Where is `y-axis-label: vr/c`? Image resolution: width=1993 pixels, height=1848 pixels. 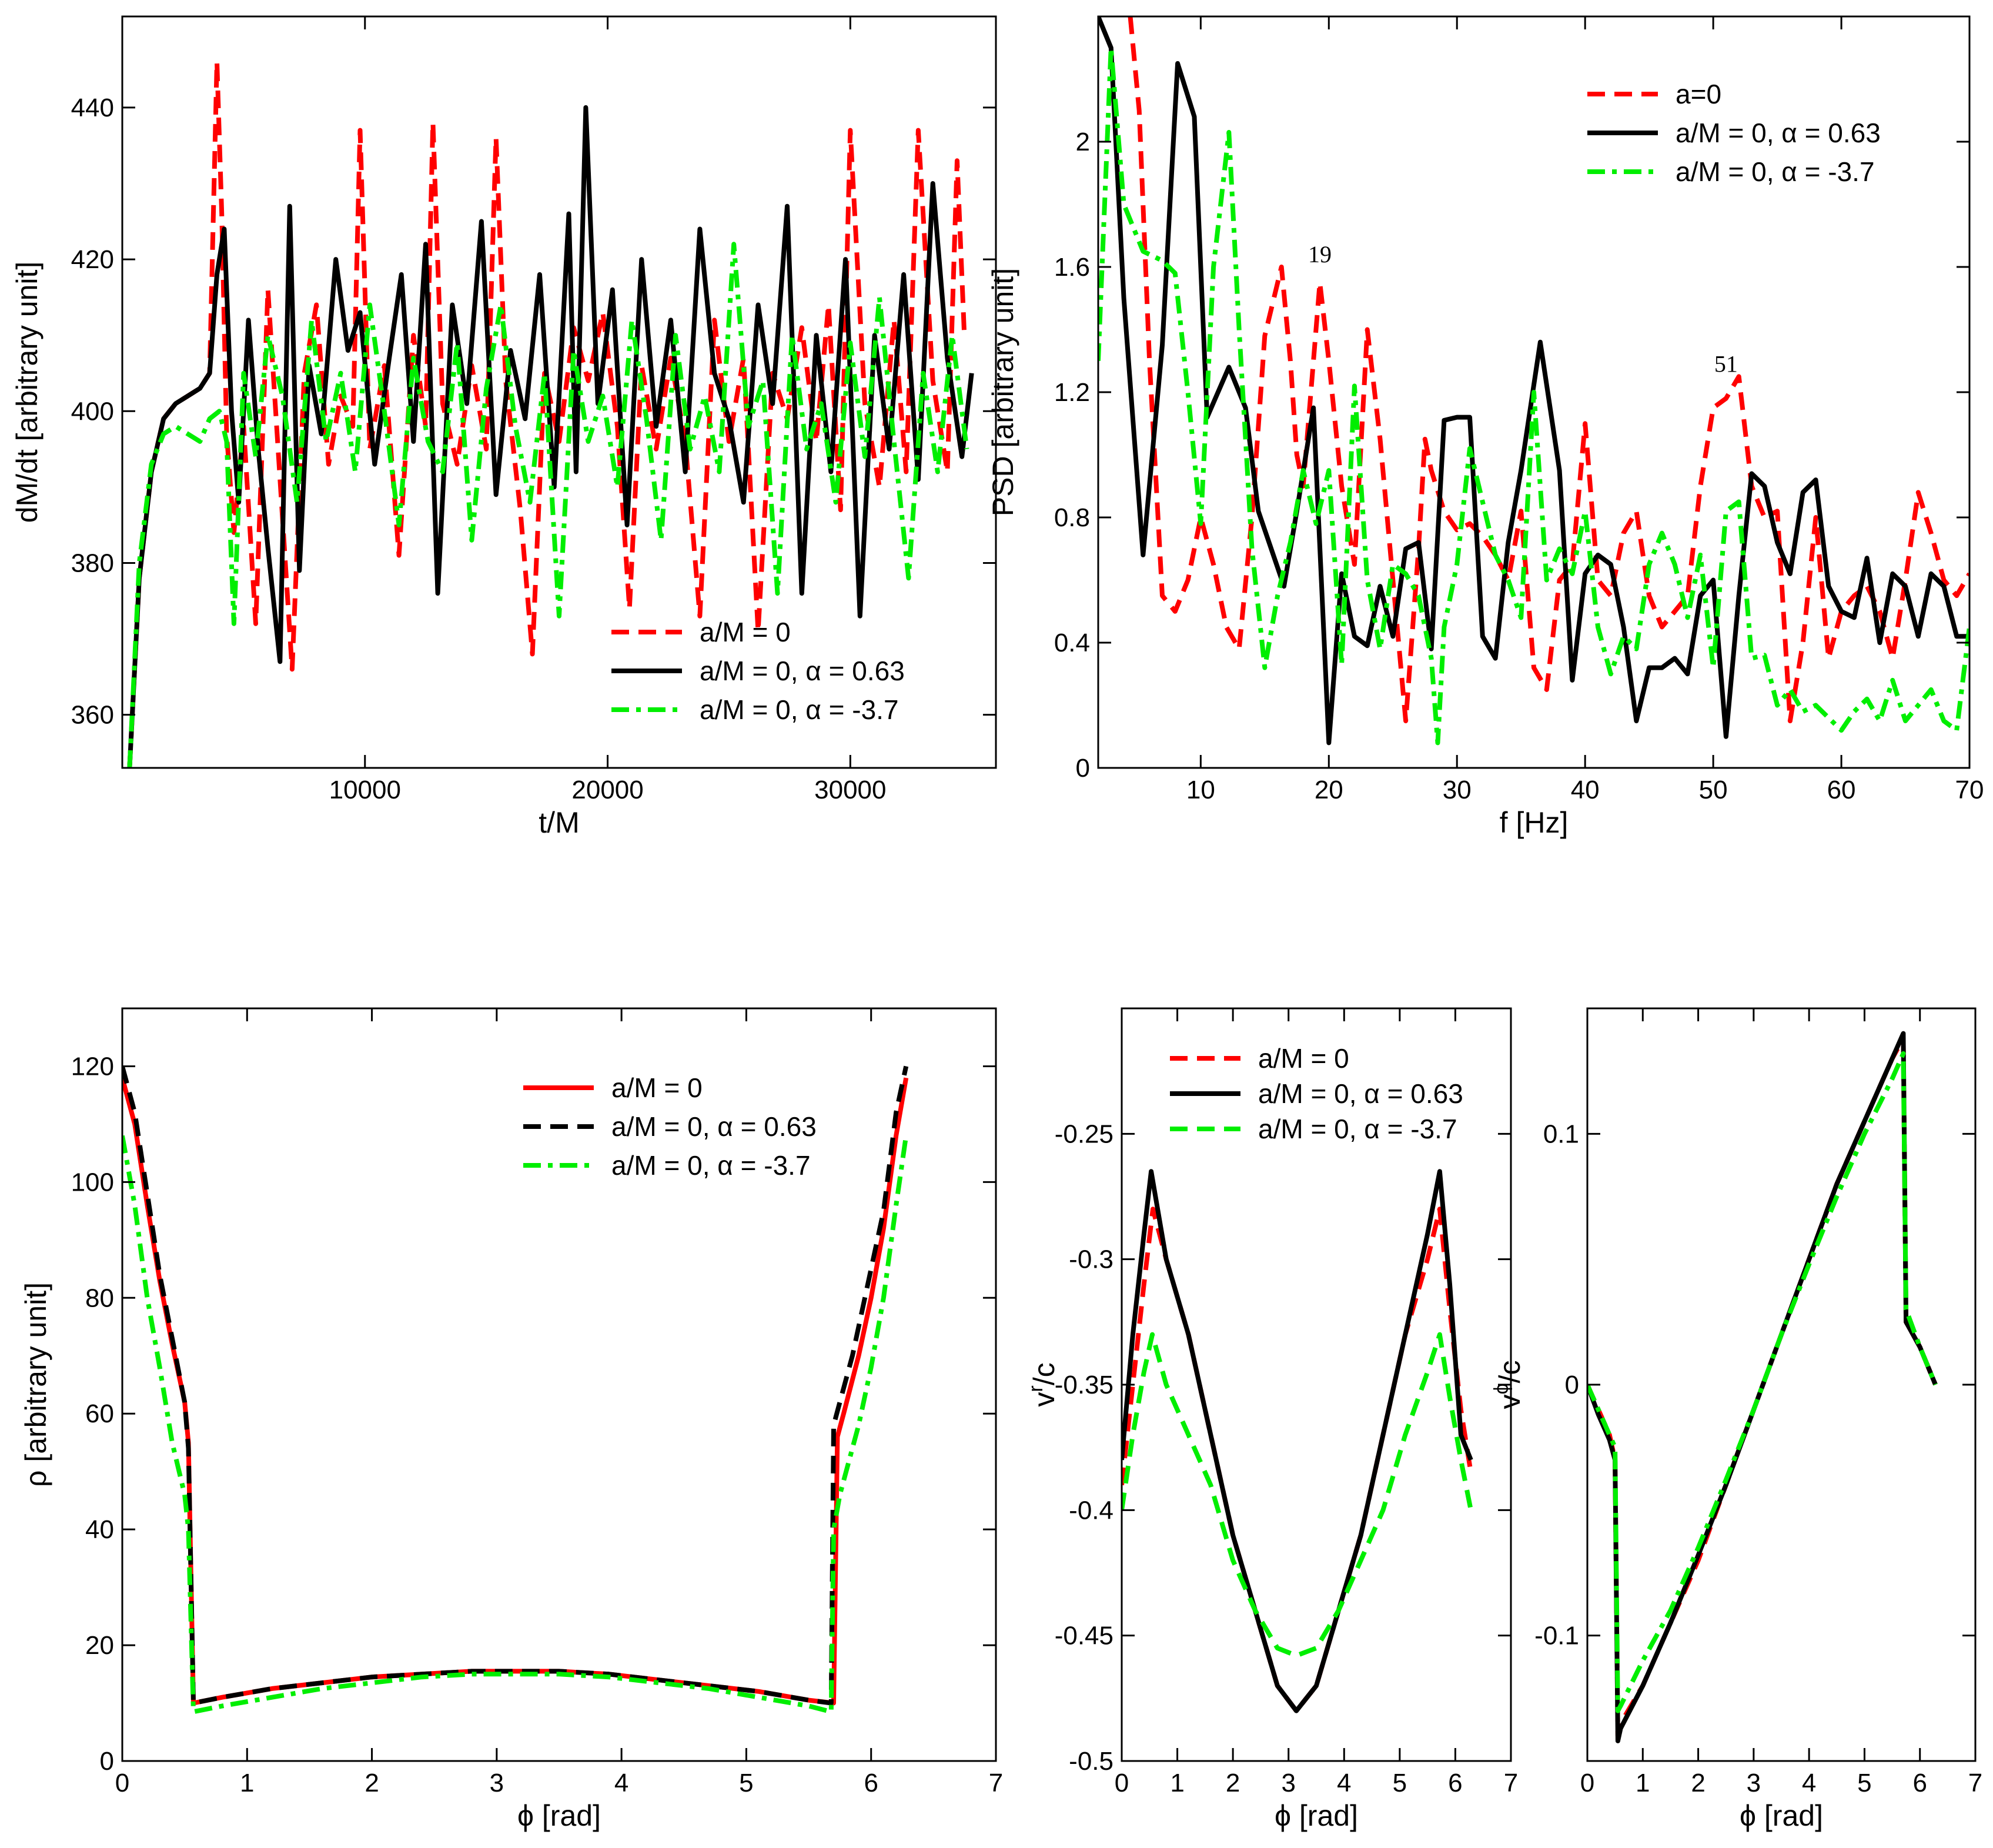
y-axis-label: vr/c is located at coordinates (1043, 1384).